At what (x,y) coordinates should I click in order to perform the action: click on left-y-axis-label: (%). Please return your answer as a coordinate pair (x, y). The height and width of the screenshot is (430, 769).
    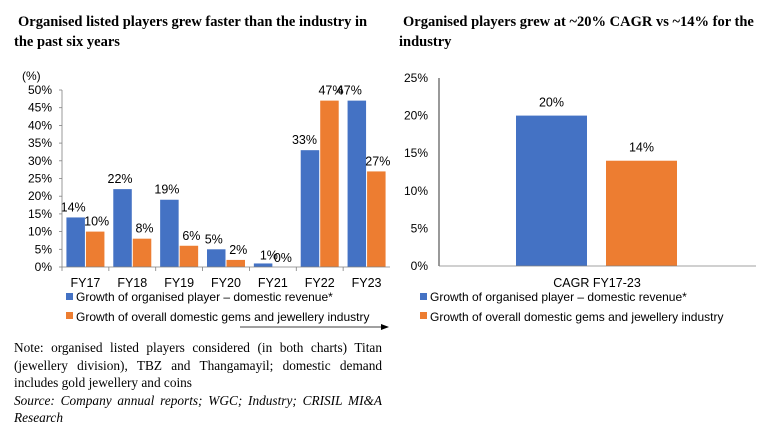
    Looking at the image, I should click on (31, 76).